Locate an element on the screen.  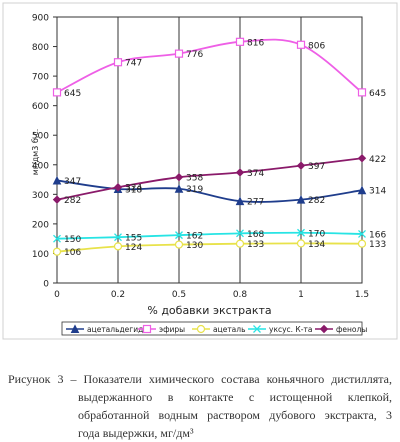
data-label: 170 is located at coordinates (316, 234).